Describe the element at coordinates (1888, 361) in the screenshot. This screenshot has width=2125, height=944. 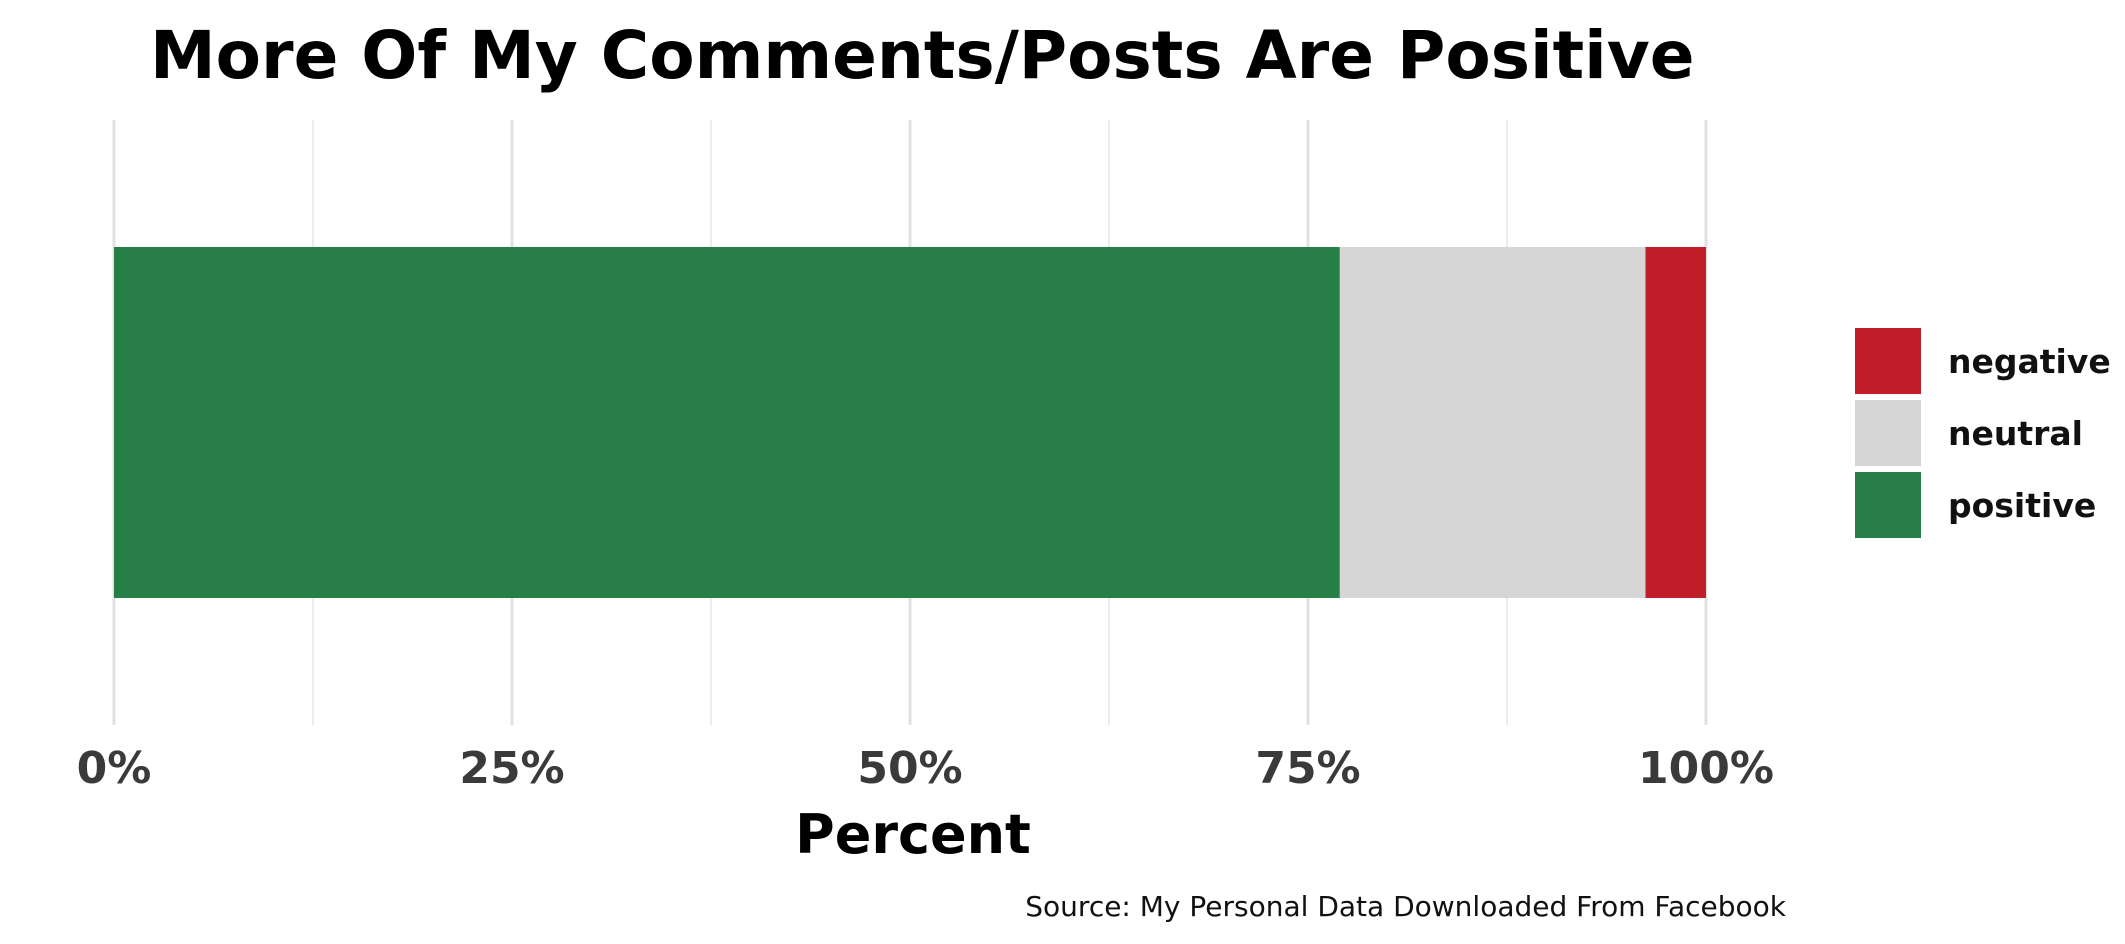
I see `legend-key-negative` at that location.